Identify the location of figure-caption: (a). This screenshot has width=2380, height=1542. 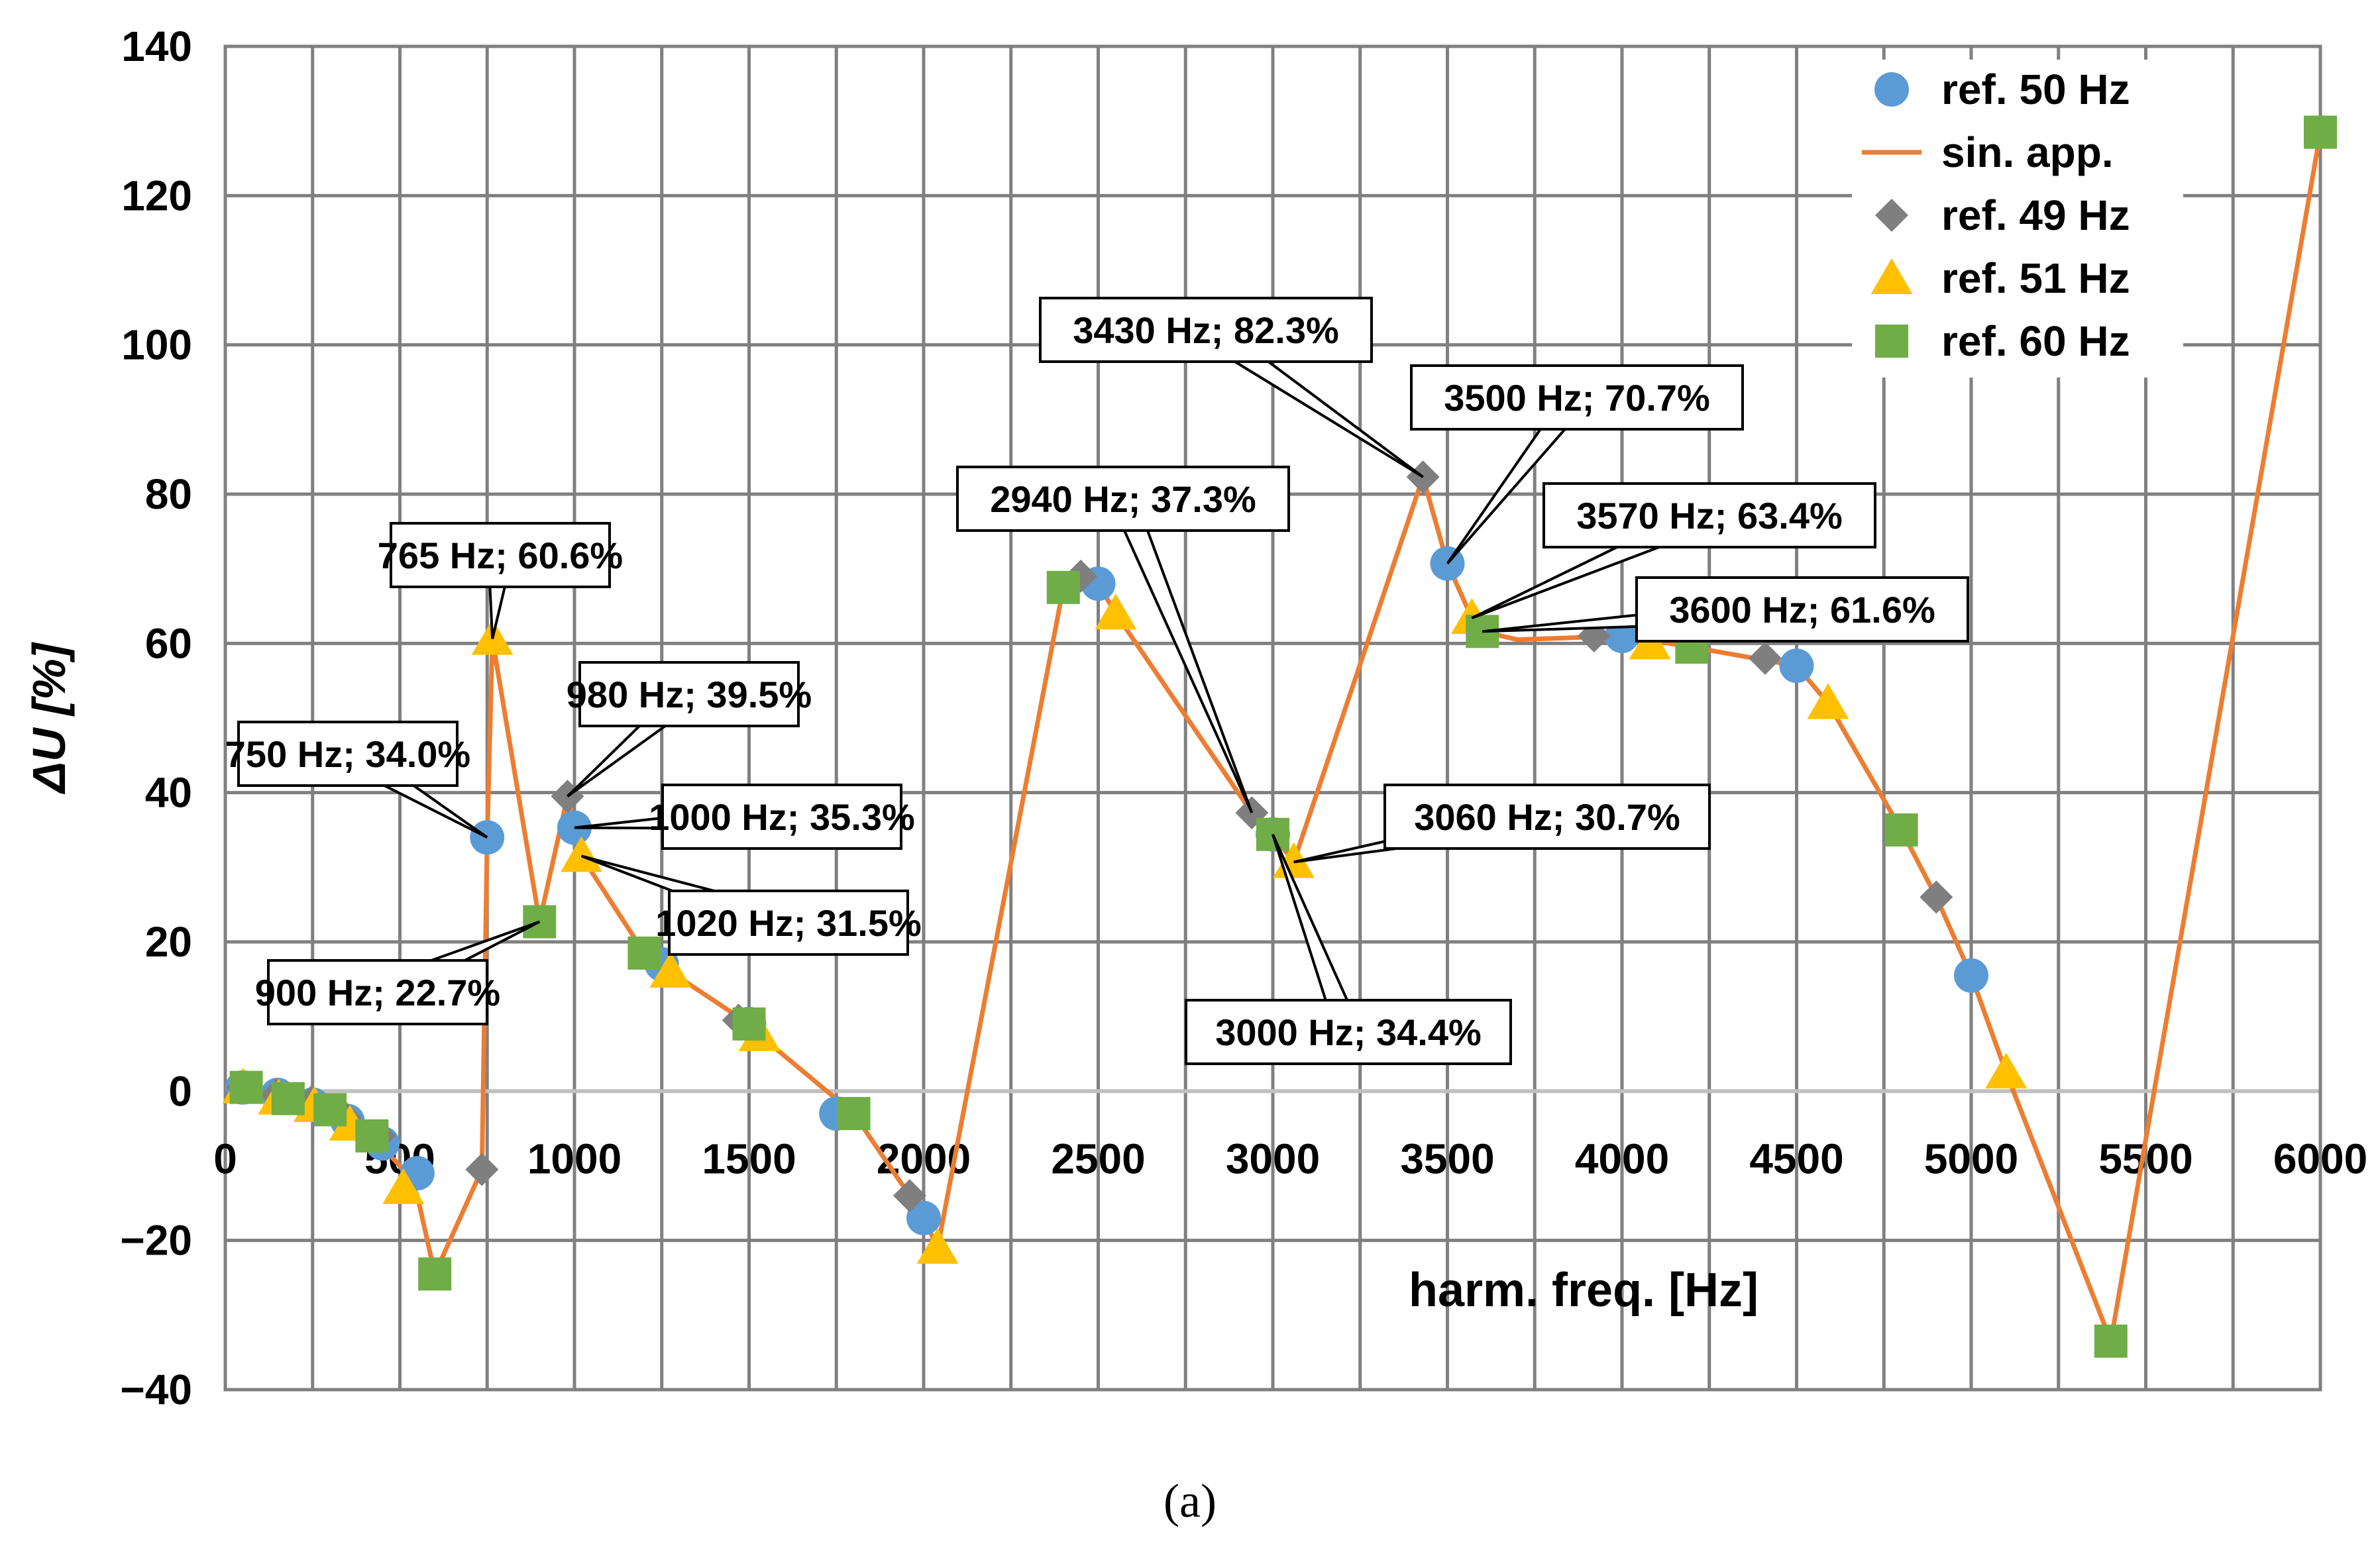
(1190, 1500).